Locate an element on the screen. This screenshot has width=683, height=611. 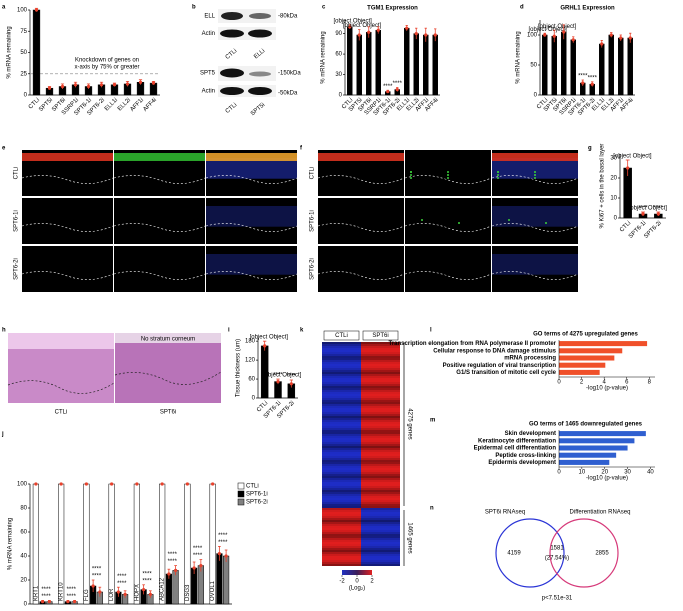
venn-set-a is located at coordinates (530, 553).